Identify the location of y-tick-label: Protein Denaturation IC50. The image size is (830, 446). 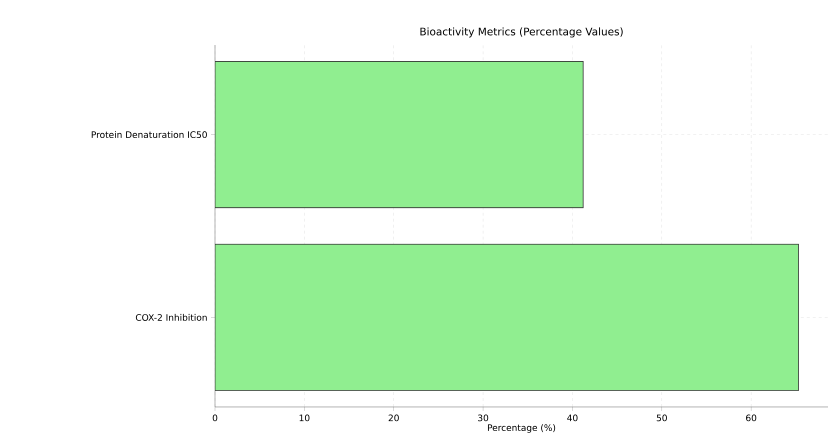
(149, 134).